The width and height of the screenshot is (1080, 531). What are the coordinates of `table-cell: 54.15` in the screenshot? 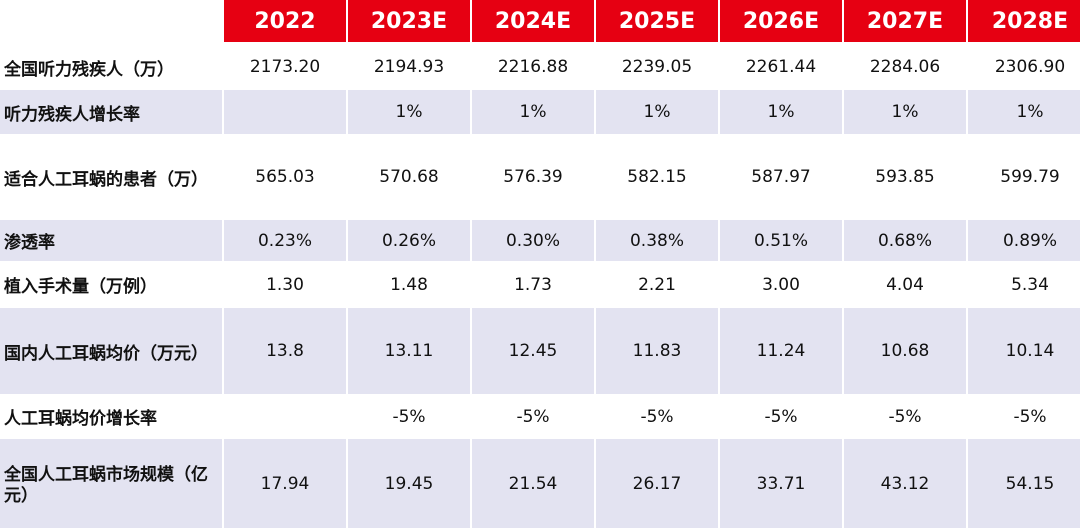 It's located at (1024, 483).